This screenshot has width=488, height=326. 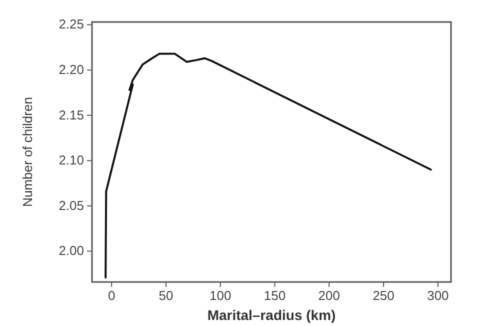 What do you see at coordinates (71, 250) in the screenshot?
I see `y-tick-label: 2.00` at bounding box center [71, 250].